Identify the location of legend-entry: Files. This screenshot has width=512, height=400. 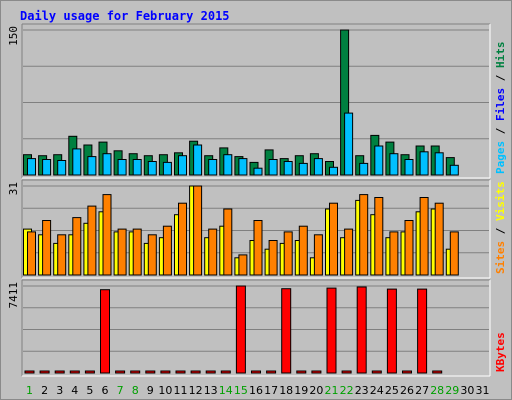
(500, 104).